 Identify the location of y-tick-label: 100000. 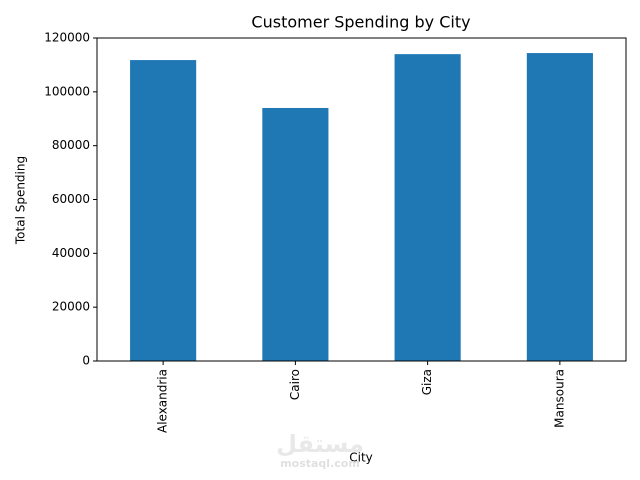
(67, 91).